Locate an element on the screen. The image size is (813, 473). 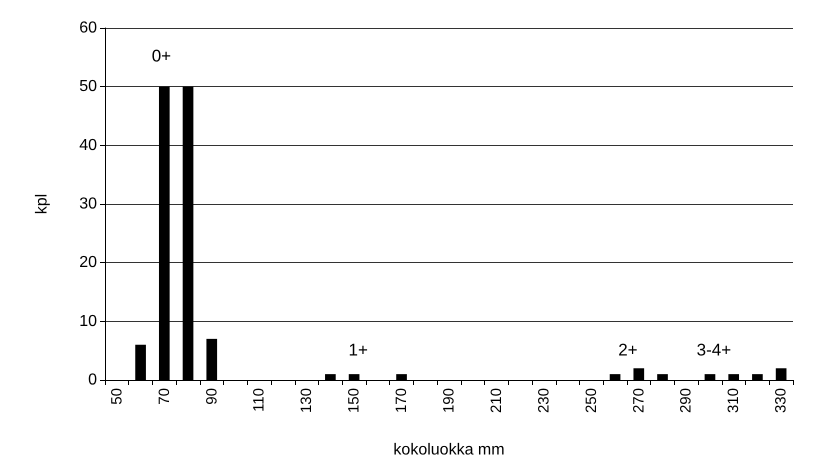
x-tick-label: 150 is located at coordinates (354, 401).